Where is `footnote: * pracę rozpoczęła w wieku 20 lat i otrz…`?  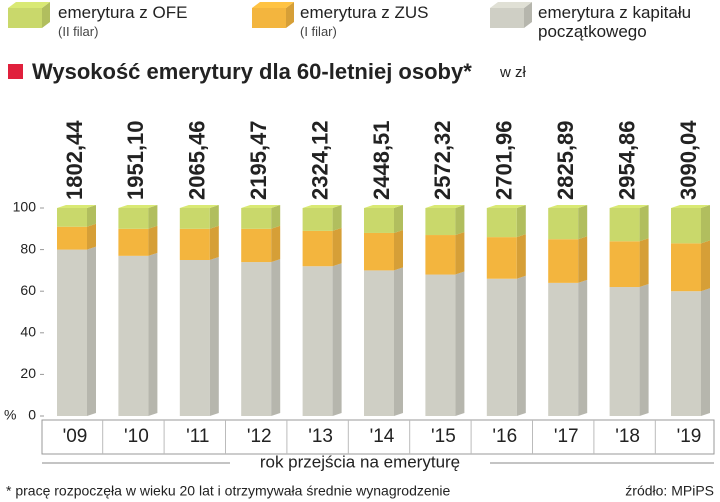
footnote: * pracę rozpoczęła w wieku 20 lat i otrz… is located at coordinates (228, 491).